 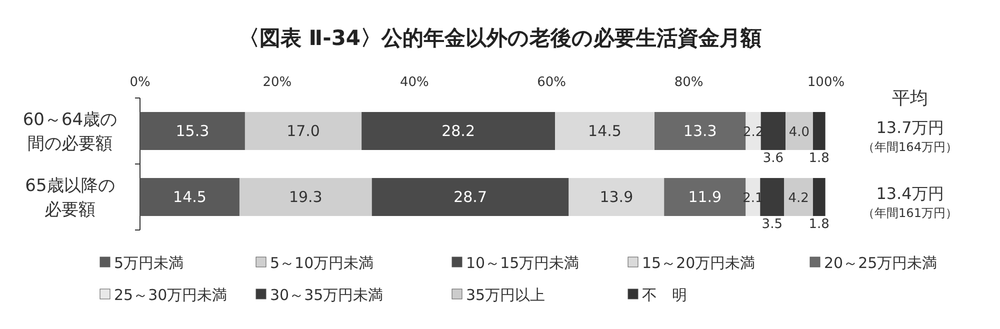 What do you see at coordinates (70, 198) in the screenshot?
I see `y-tick-label: 65歳以降の必要額` at bounding box center [70, 198].